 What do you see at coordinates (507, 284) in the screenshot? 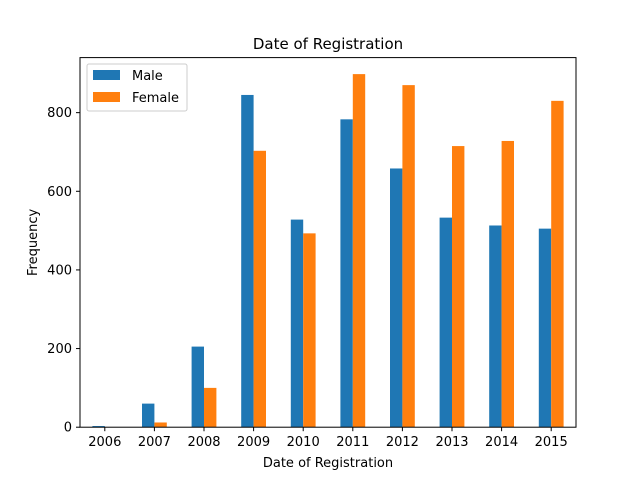
I see `bar-female-2014` at bounding box center [507, 284].